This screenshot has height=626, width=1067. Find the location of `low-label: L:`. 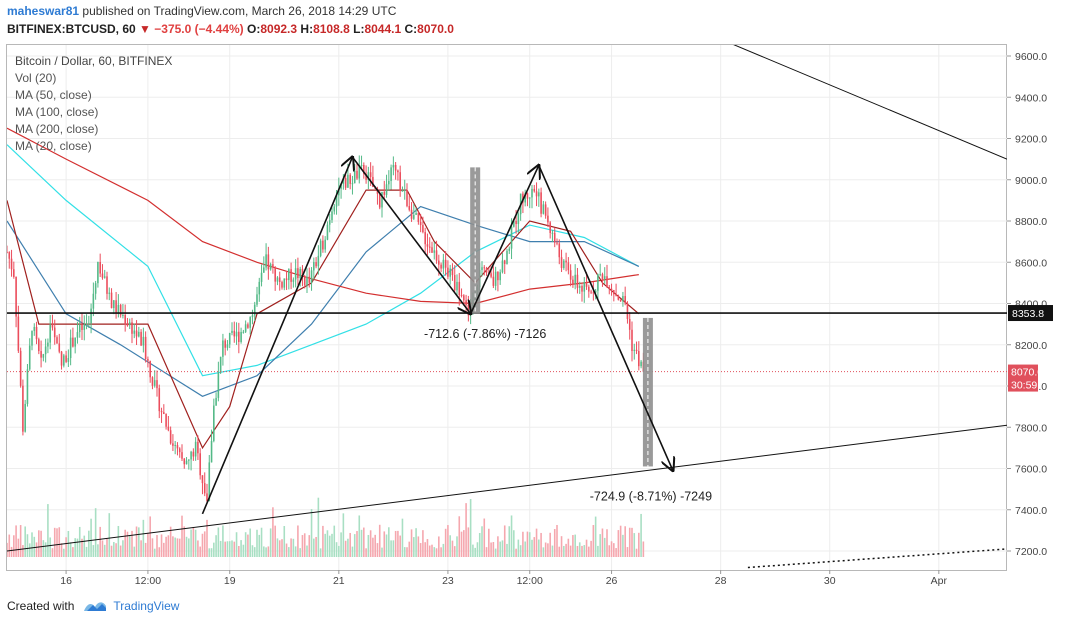

low-label: L: is located at coordinates (359, 29).